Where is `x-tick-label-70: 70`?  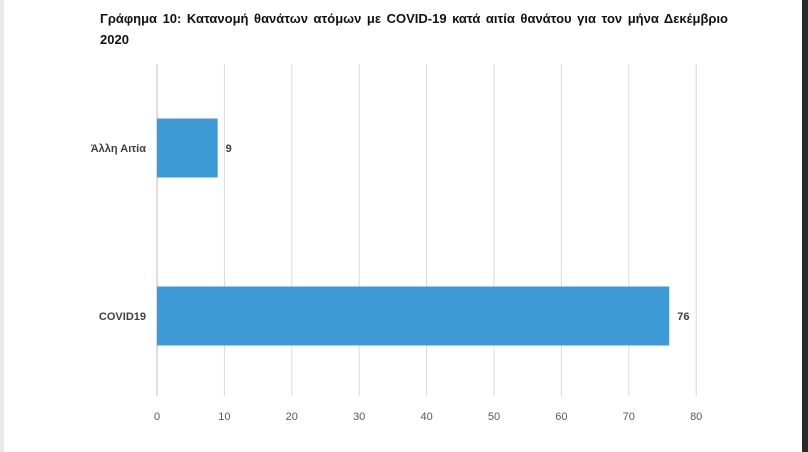 x-tick-label-70: 70 is located at coordinates (629, 417).